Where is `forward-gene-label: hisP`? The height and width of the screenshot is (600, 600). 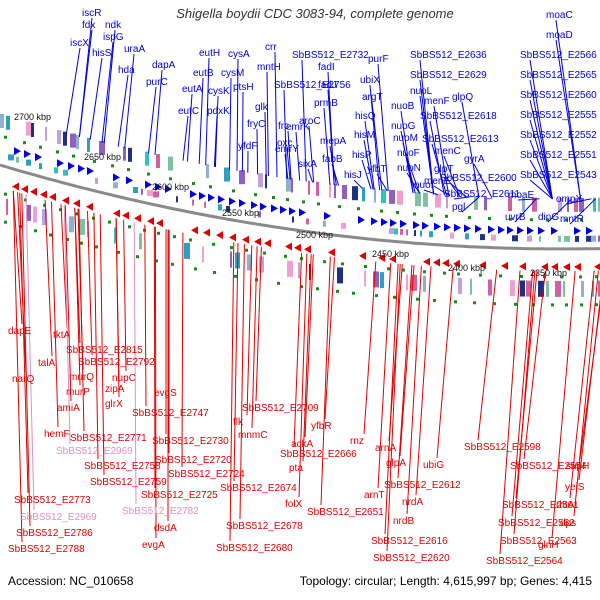 forward-gene-label: hisP is located at coordinates (362, 155).